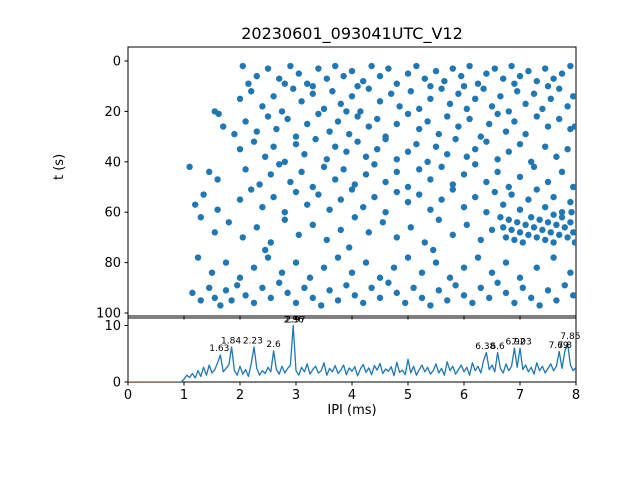 The height and width of the screenshot is (480, 640). What do you see at coordinates (116, 355) in the screenshot?
I see `line-y-ticks: 0 10` at bounding box center [116, 355].